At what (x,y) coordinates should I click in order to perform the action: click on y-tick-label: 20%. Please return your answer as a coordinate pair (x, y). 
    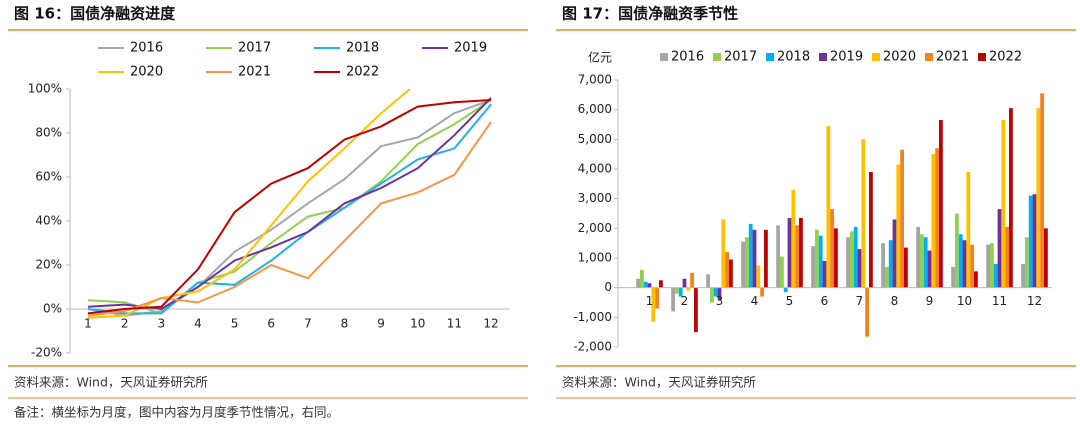
    Looking at the image, I should click on (48, 265).